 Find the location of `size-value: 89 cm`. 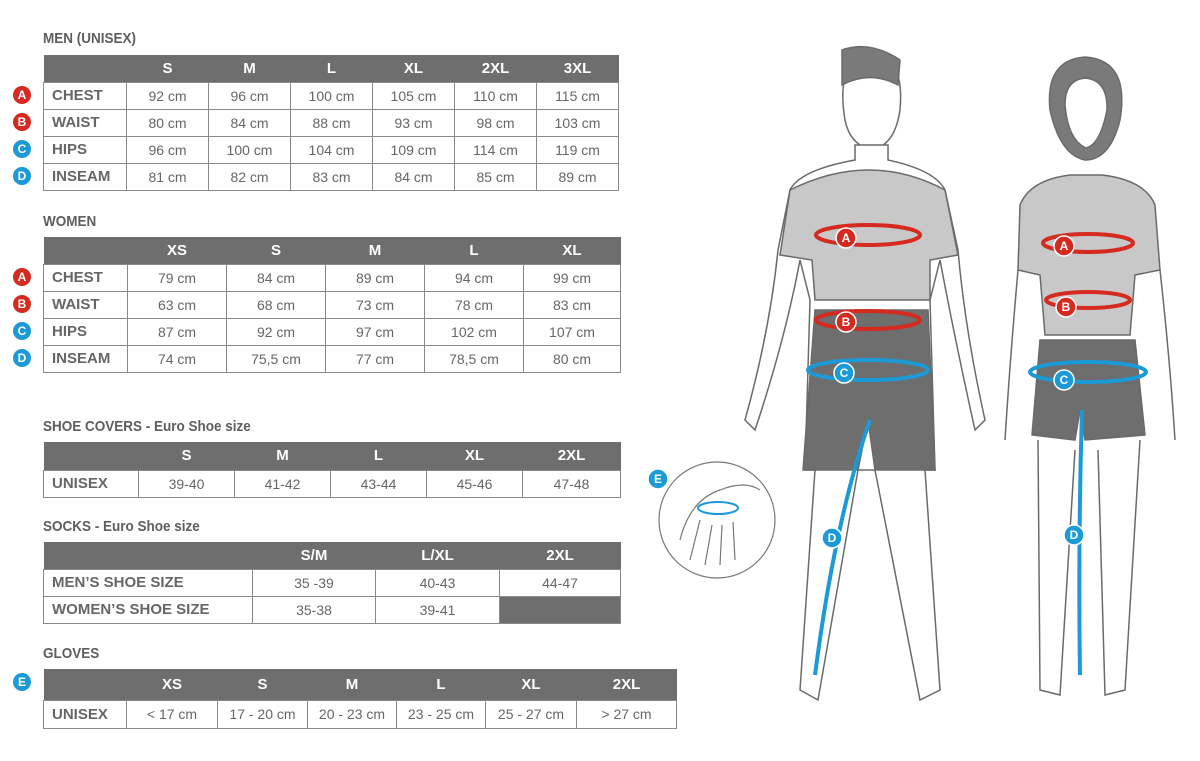

size-value: 89 cm is located at coordinates (577, 176).